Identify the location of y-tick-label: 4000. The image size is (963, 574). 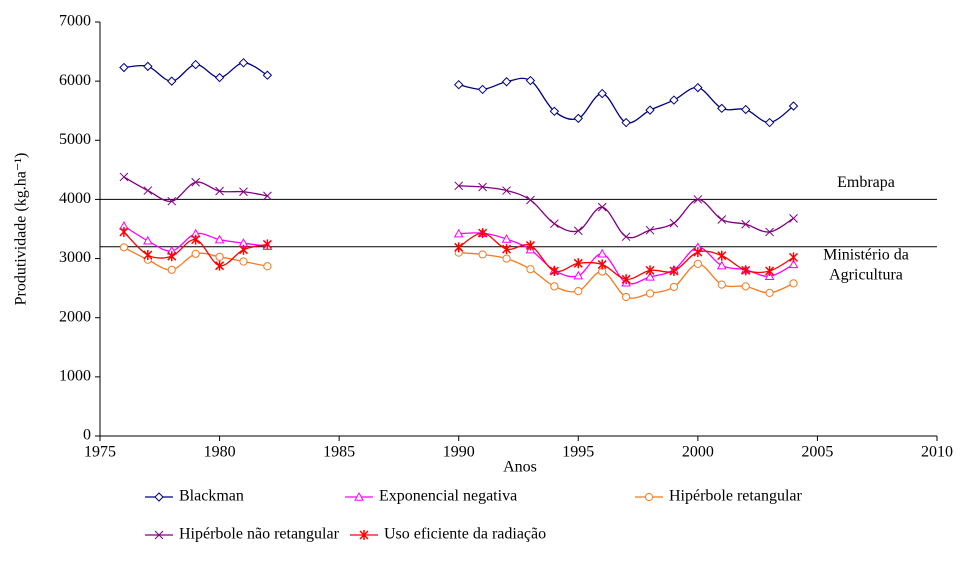
(75, 198).